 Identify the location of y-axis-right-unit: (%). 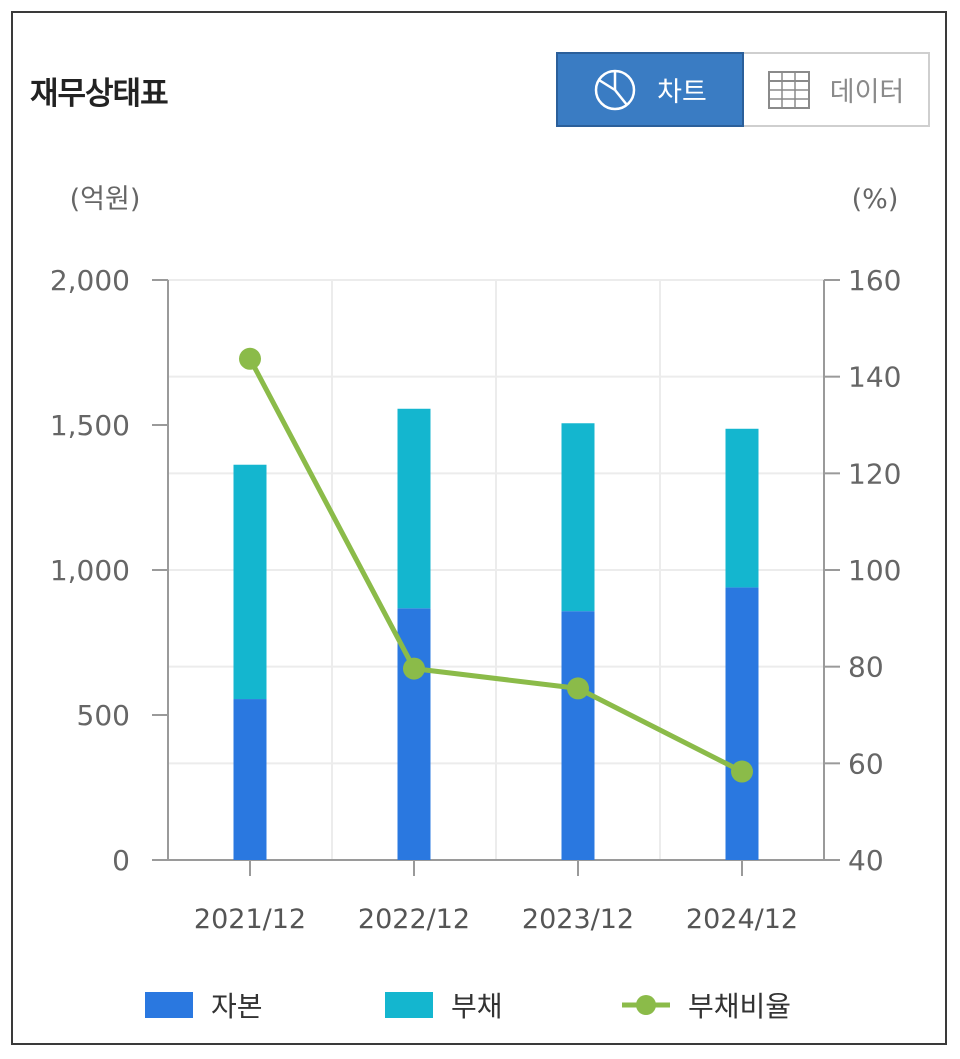
(875, 199).